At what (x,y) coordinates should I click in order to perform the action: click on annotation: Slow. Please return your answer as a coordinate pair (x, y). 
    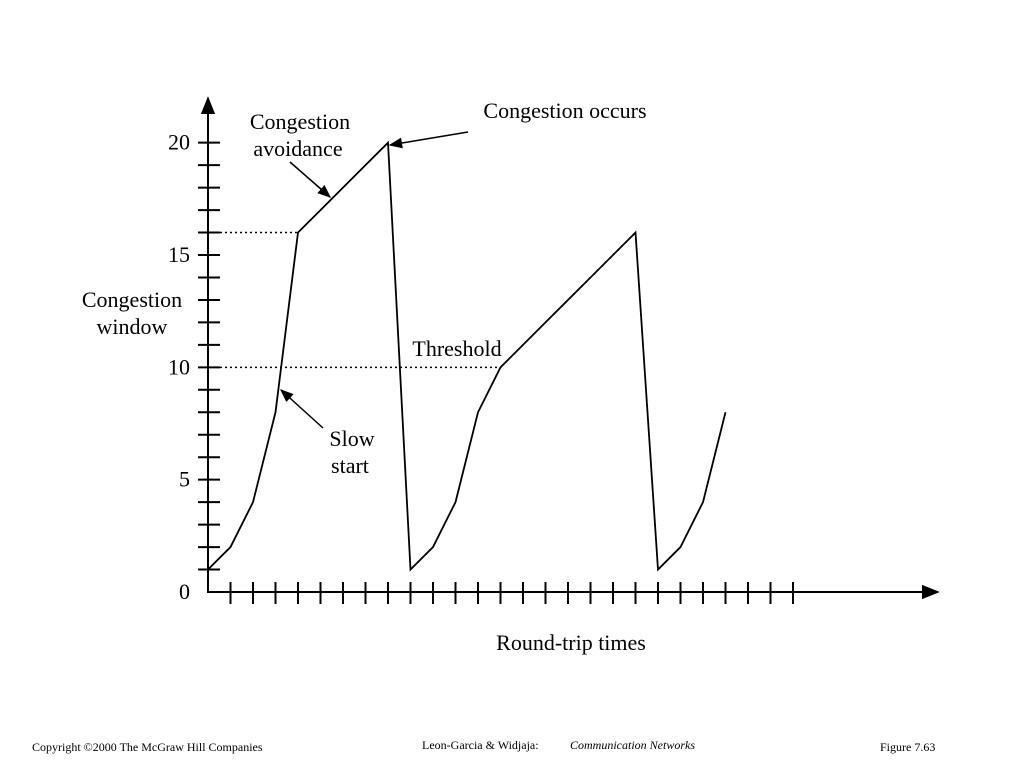
    Looking at the image, I should click on (351, 438).